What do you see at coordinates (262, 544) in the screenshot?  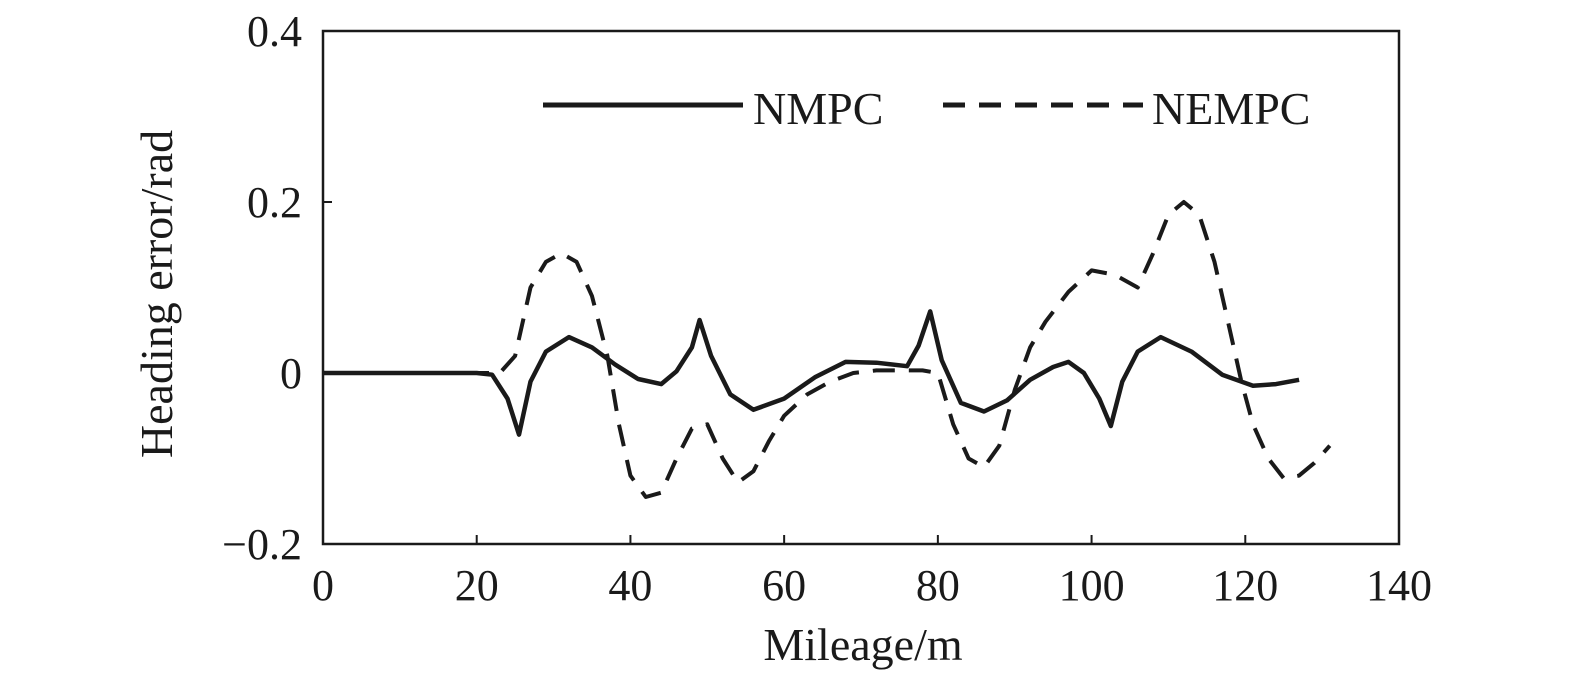 I see `y-tick-label: −0.2` at bounding box center [262, 544].